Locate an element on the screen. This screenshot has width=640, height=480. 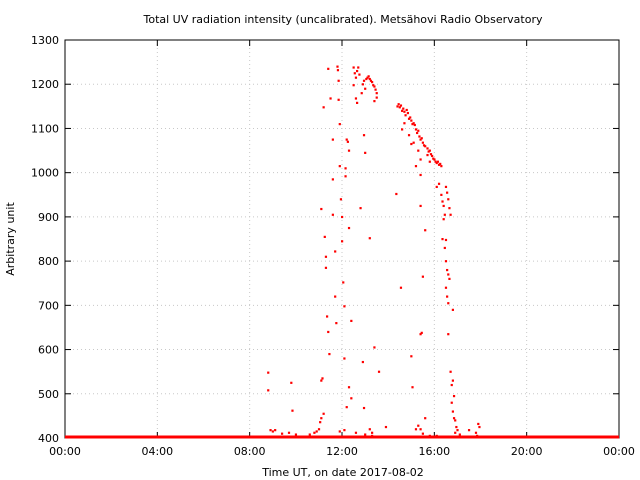
x-tick-labels: 00:00 04:00 08:00 12:00 16:00 20:00 00:00 is located at coordinates (342, 451).